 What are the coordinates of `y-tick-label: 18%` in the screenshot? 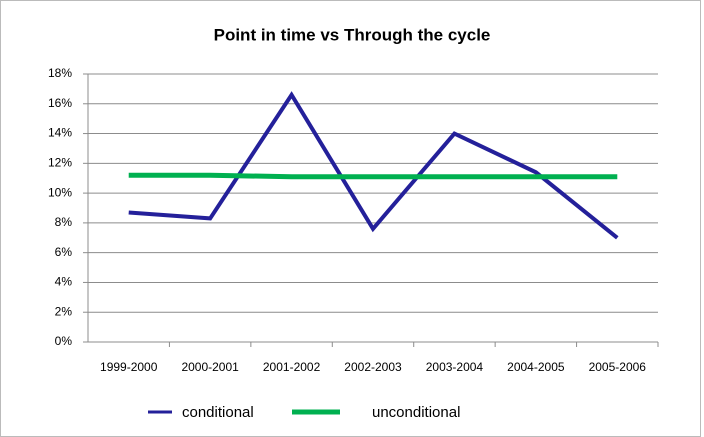 It's located at (60, 73).